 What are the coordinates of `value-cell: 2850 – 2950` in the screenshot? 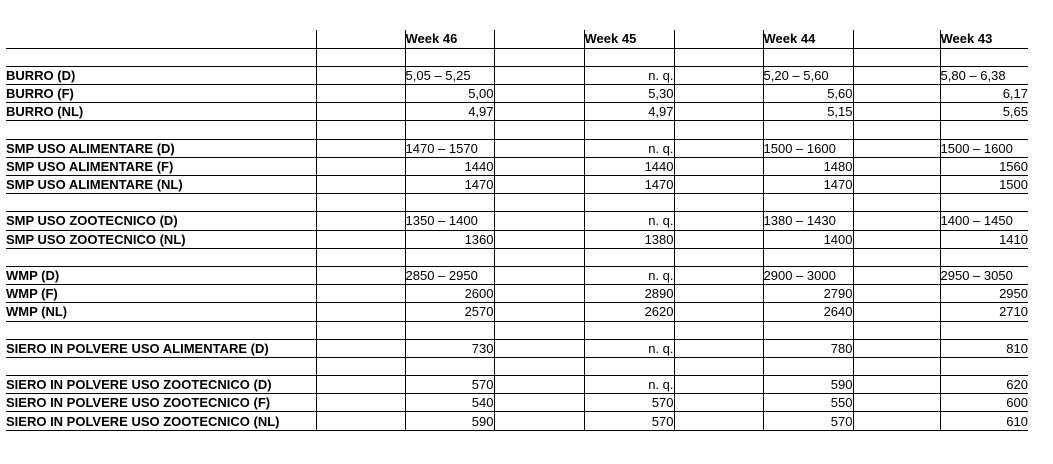 It's located at (449, 276).